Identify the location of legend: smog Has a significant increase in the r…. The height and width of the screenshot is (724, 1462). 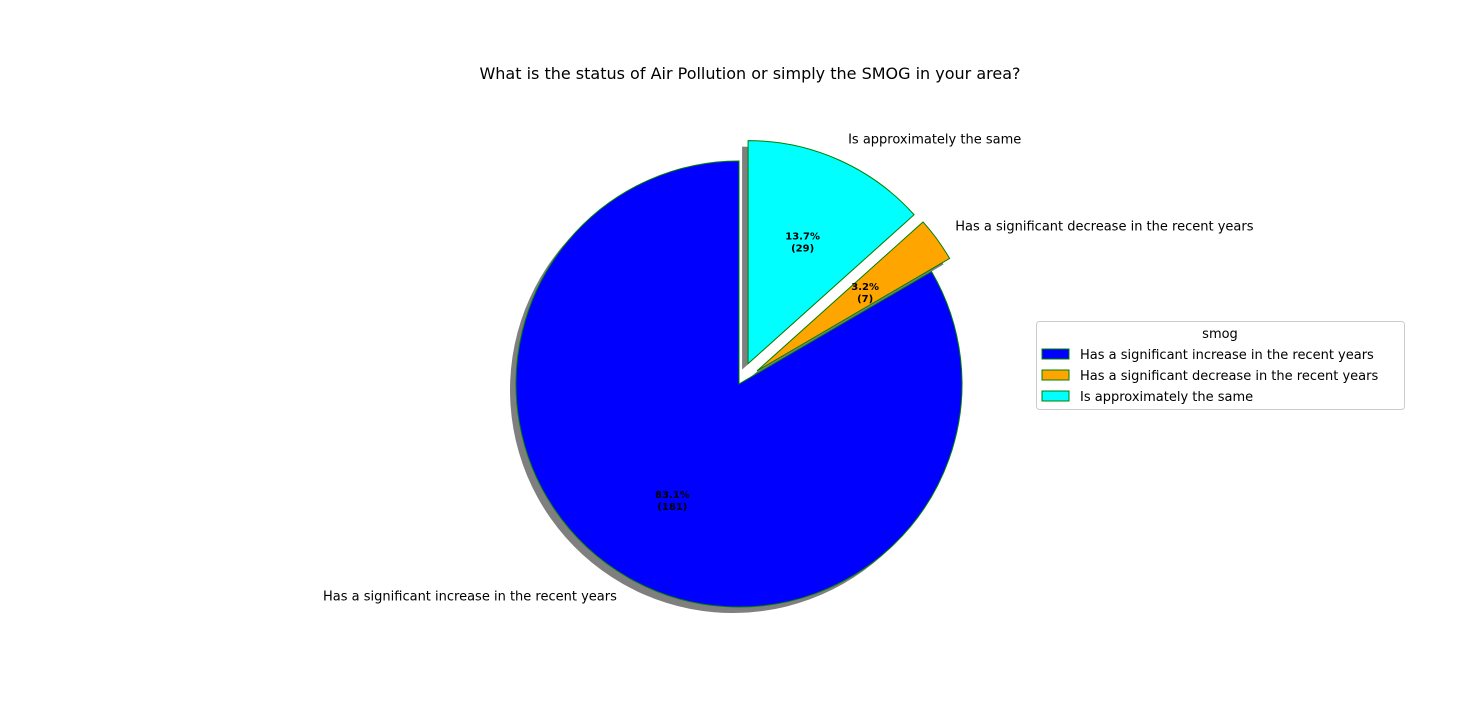
(1220, 365).